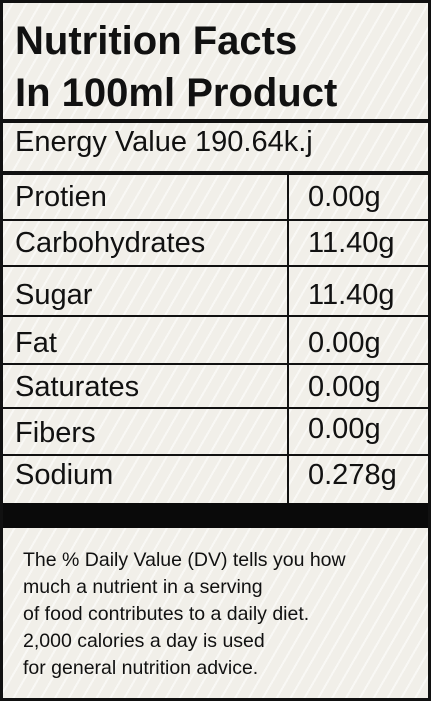 This screenshot has width=431, height=701. What do you see at coordinates (351, 295) in the screenshot?
I see `nutrient-value-sugar: 11.40g` at bounding box center [351, 295].